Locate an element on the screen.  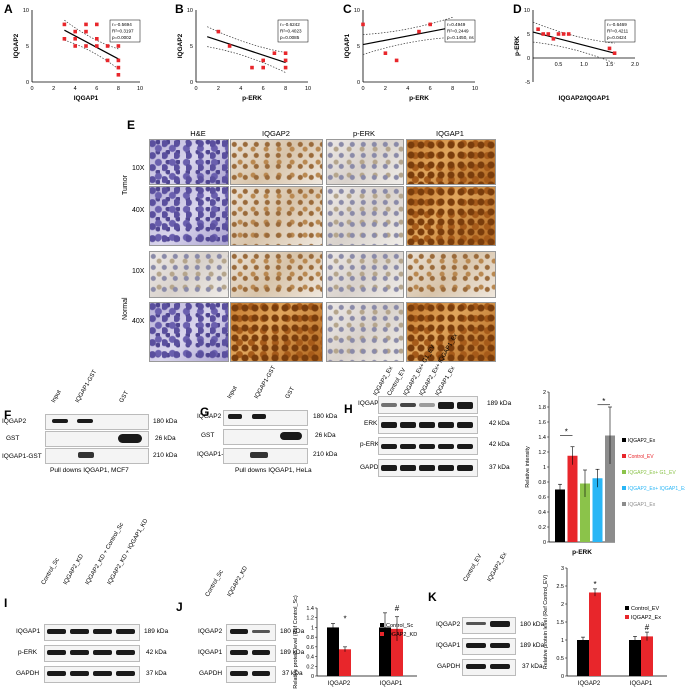
y-tick-label: 3 is located at coordinates (562, 569).